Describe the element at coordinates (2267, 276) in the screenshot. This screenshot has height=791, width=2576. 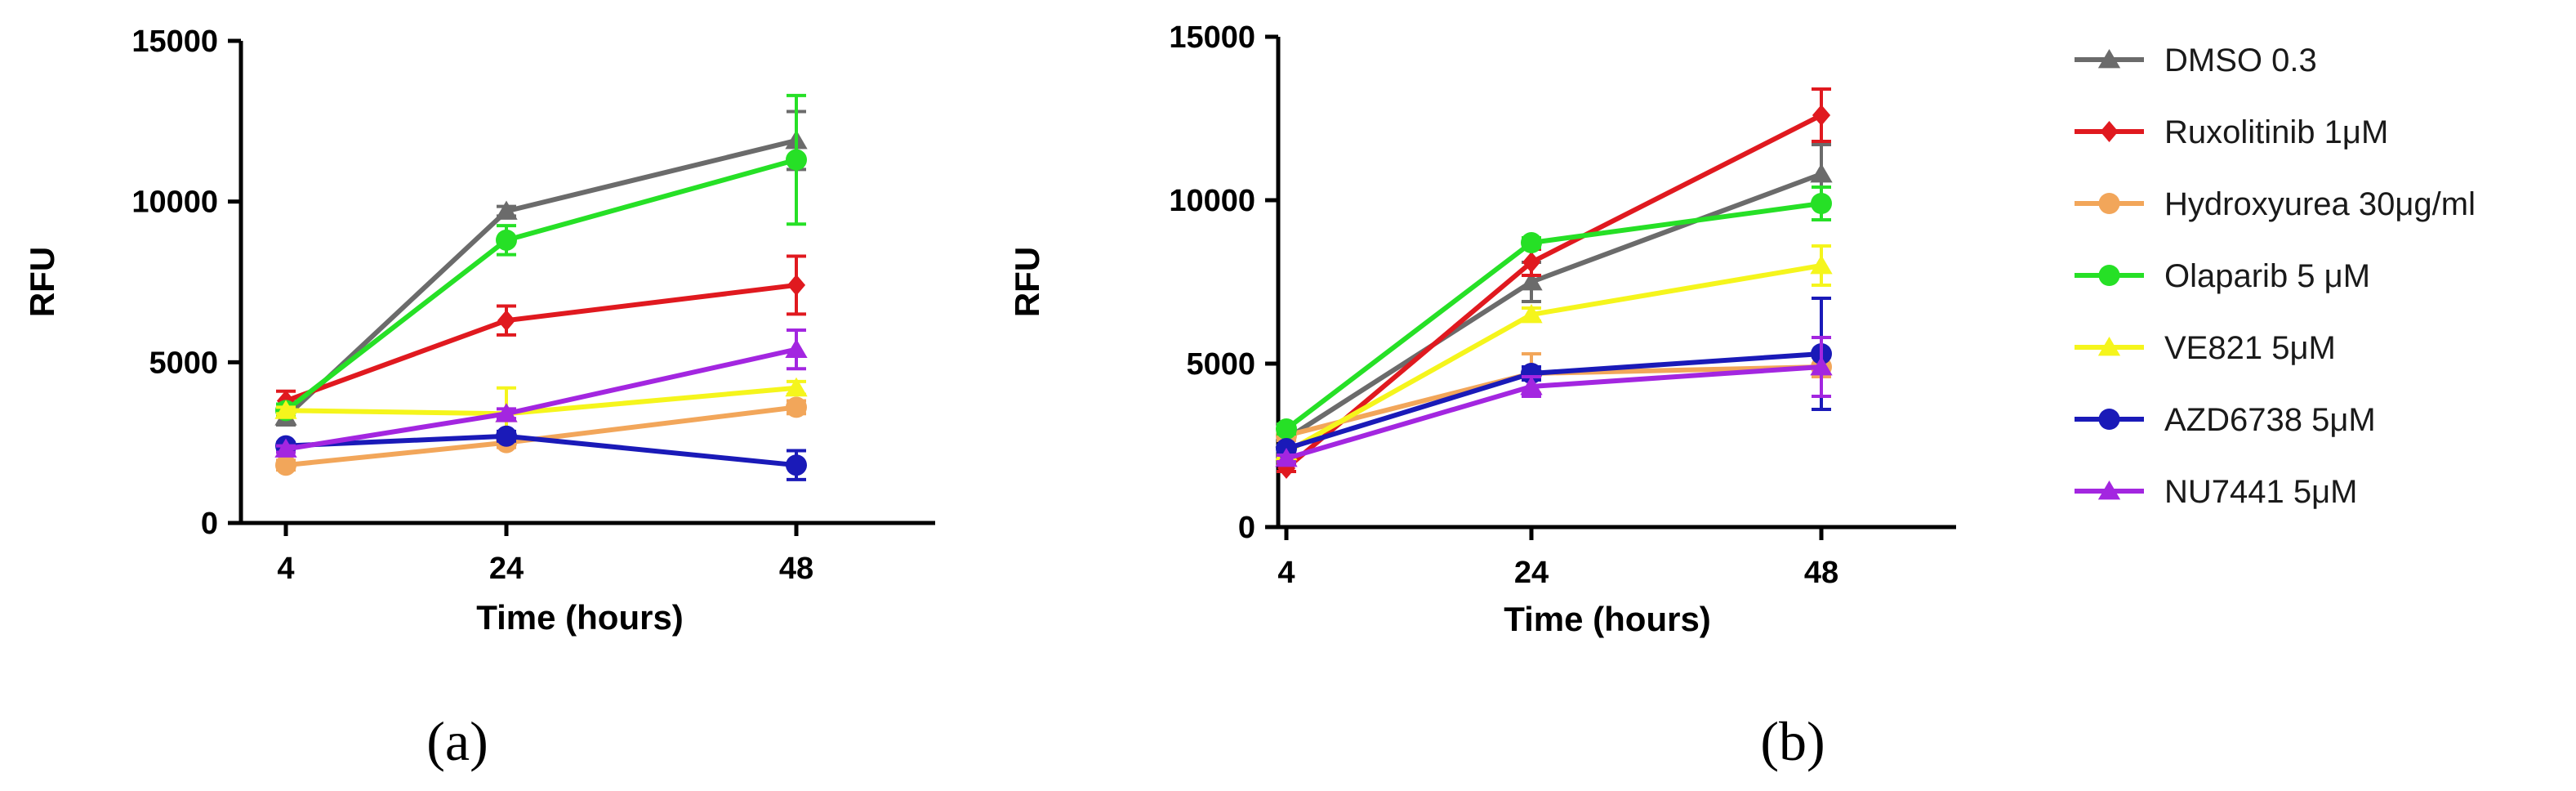
I see `legend-label: Olaparib 5 μM` at that location.